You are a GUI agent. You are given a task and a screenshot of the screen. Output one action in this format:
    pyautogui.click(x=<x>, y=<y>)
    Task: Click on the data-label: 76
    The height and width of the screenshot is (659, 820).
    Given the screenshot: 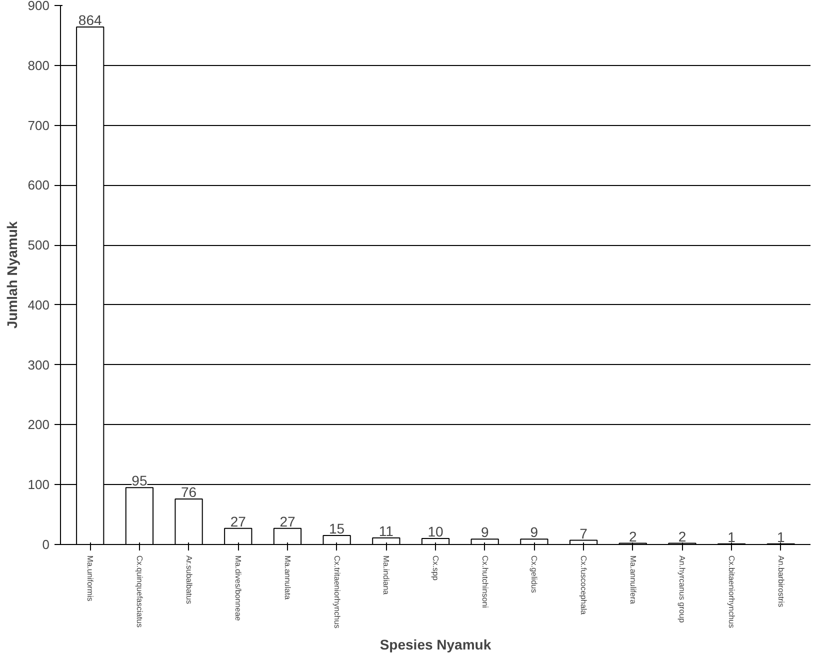 What is the action you would take?
    pyautogui.click(x=189, y=492)
    